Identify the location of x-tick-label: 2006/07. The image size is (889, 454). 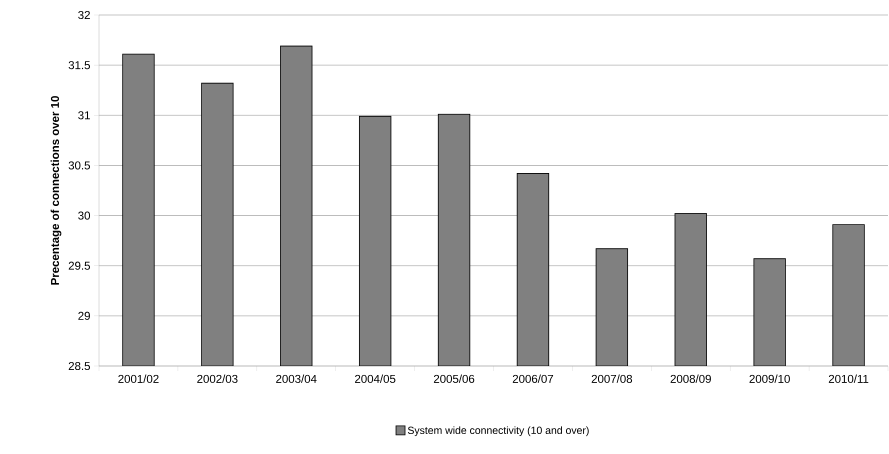
(533, 378).